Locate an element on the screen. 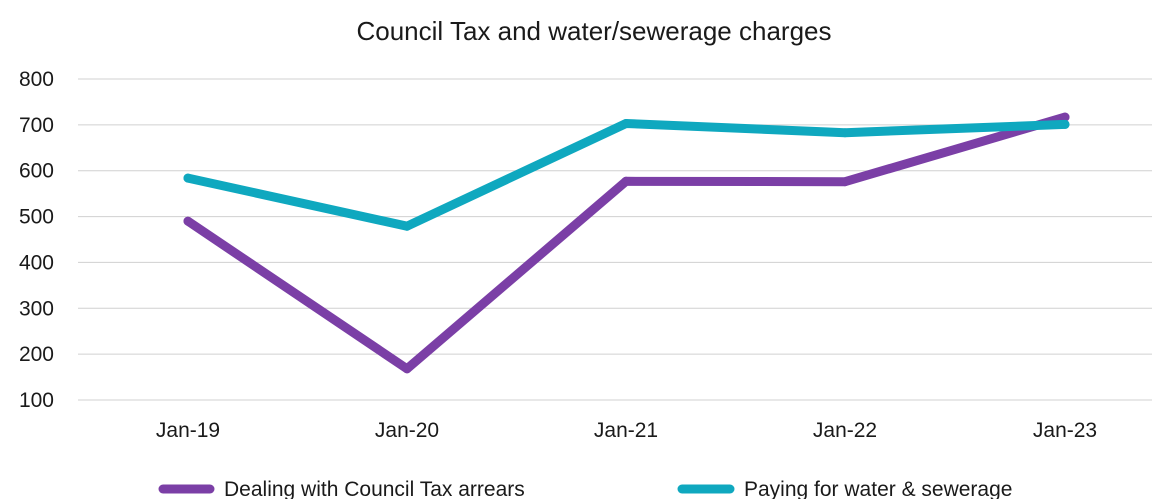  y-tick-label: 100 is located at coordinates (36, 400).